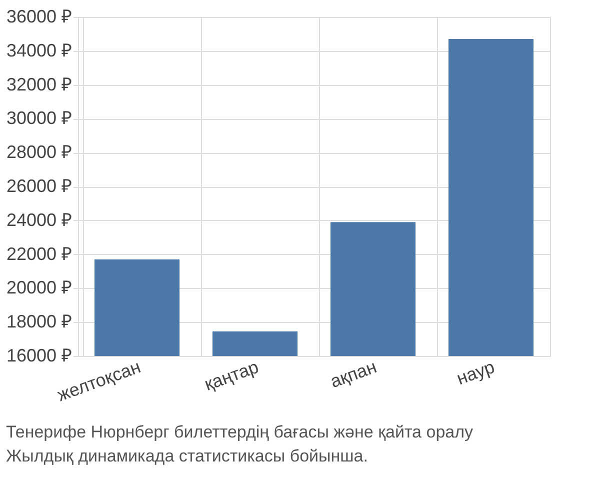 The width and height of the screenshot is (600, 500). Describe the element at coordinates (39, 118) in the screenshot. I see `y-tick-label: 30000 ₽` at that location.